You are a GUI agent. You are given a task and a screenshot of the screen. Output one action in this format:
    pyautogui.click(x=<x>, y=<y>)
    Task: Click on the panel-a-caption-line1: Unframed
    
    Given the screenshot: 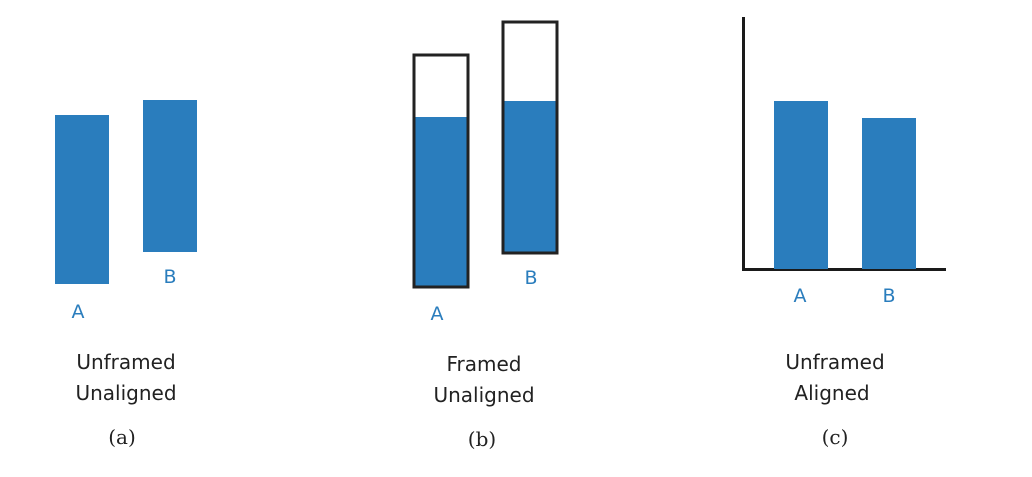 What is the action you would take?
    pyautogui.click(x=125, y=362)
    